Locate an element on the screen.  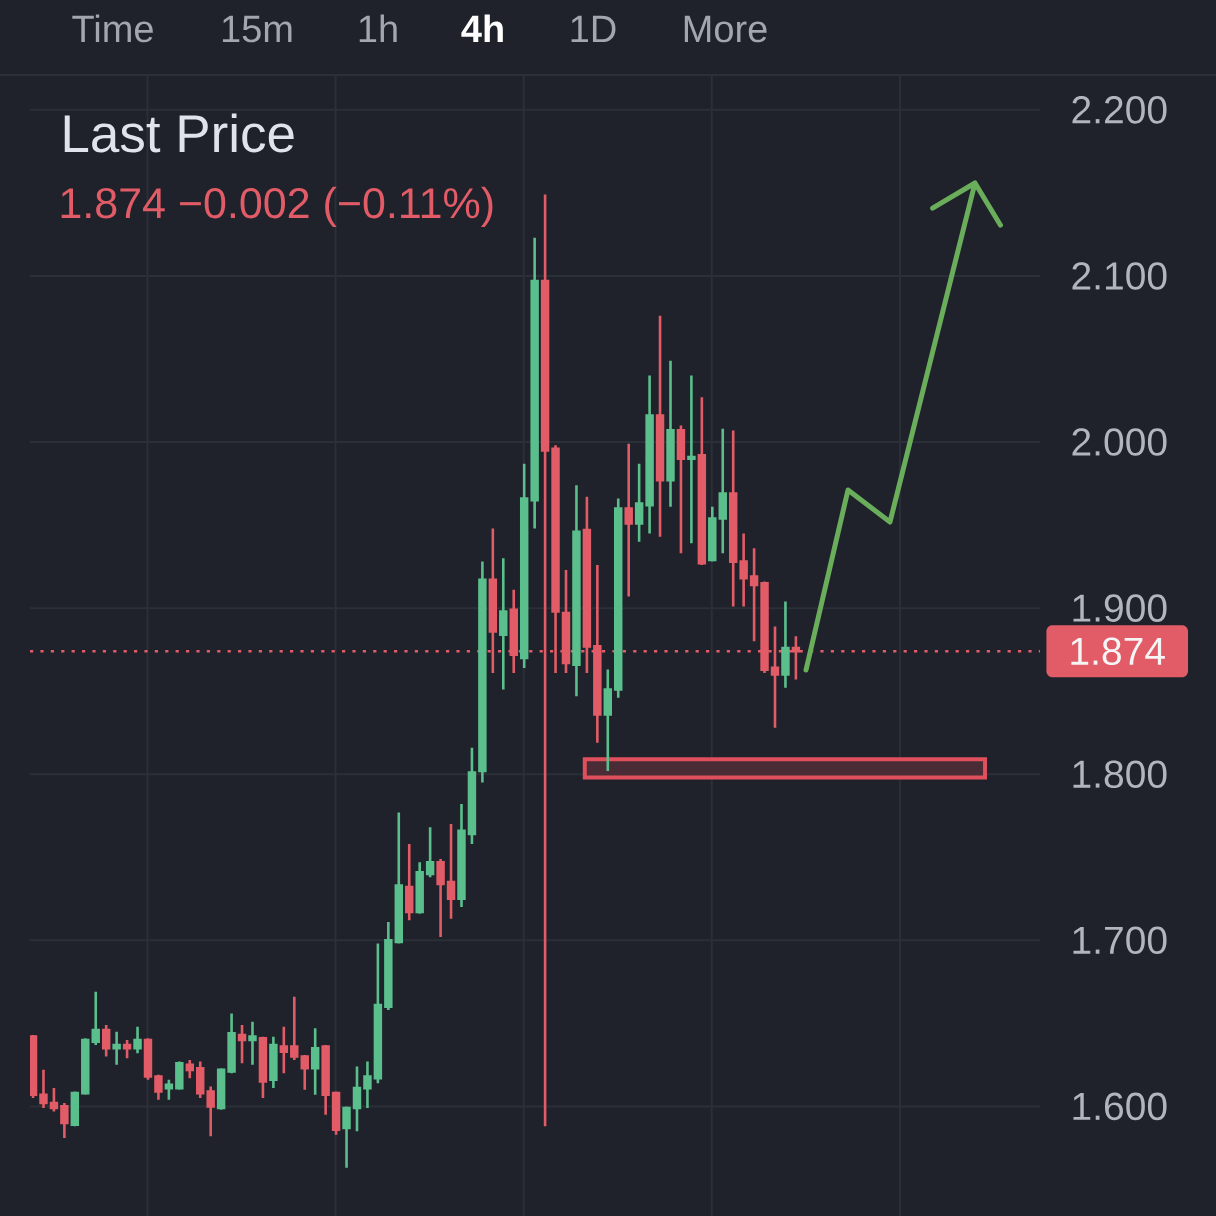
text: 1h is located at coordinates (378, 28).